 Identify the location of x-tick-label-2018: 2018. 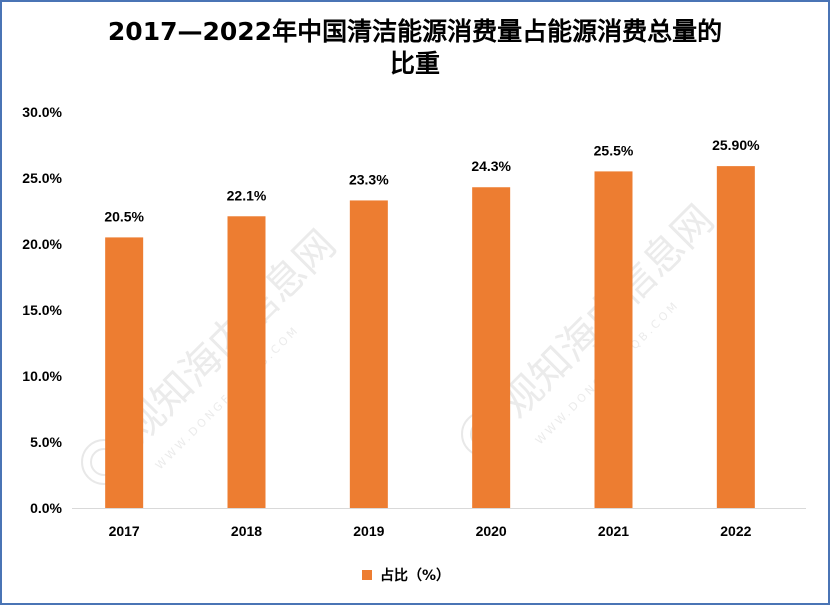
(246, 531).